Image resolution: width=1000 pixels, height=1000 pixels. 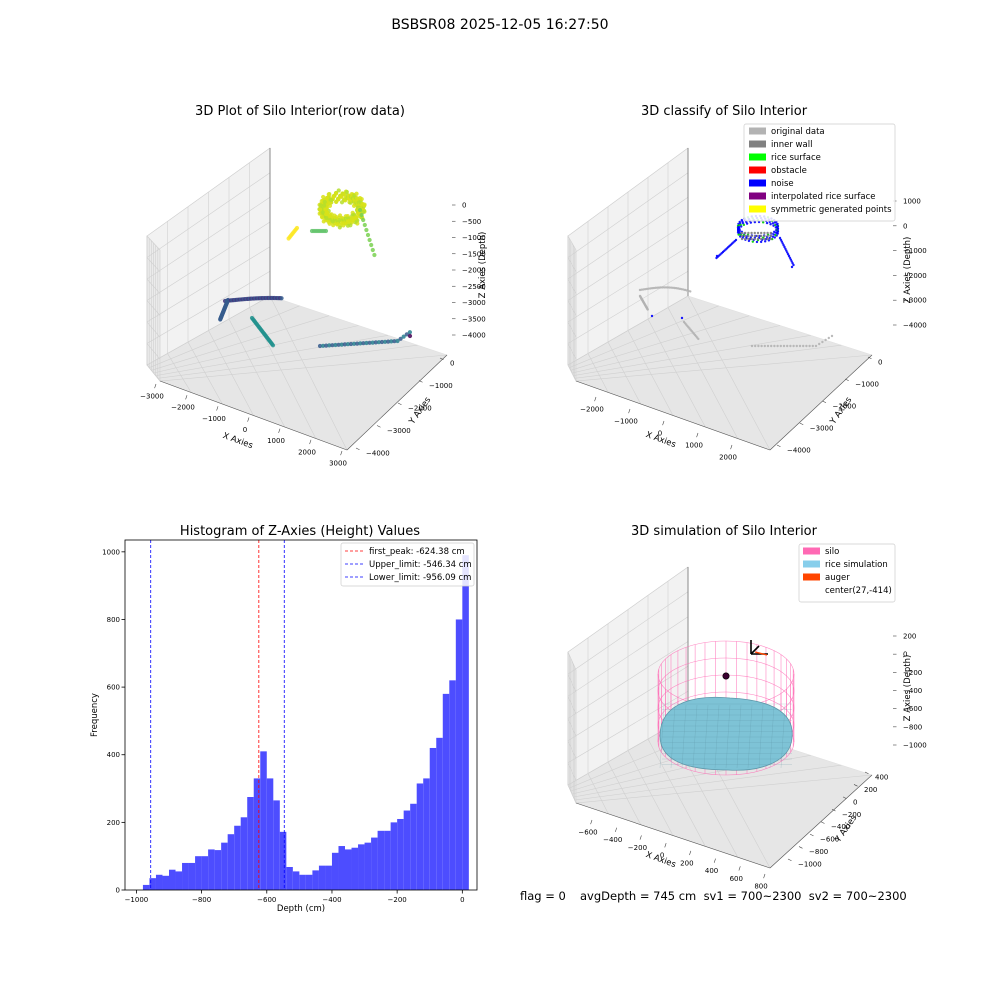 What do you see at coordinates (824, 402) in the screenshot?
I see `panel2-y-tick-mark` at bounding box center [824, 402].